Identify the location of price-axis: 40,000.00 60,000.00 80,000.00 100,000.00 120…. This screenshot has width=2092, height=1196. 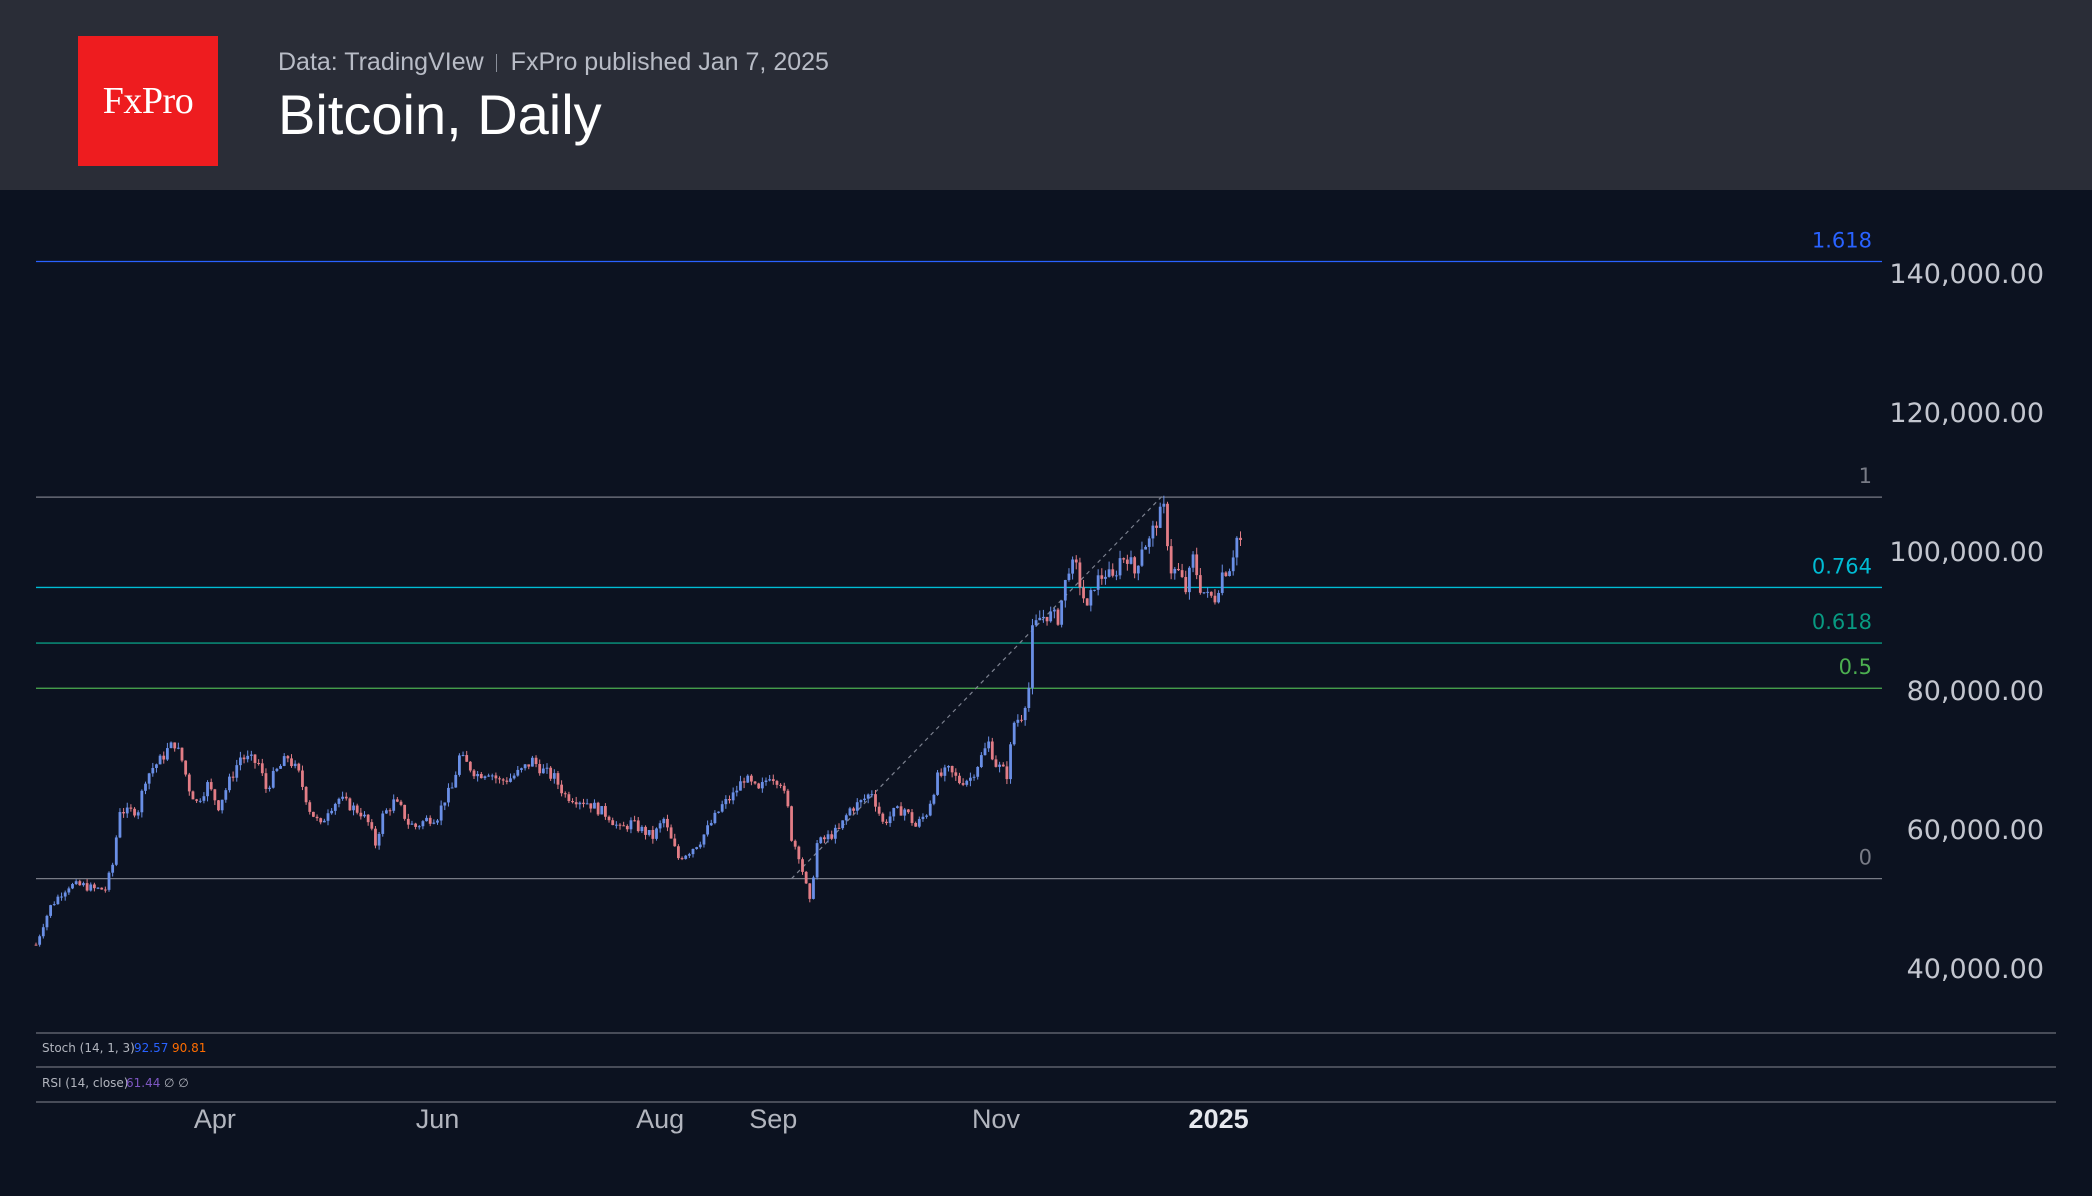
(1966, 622).